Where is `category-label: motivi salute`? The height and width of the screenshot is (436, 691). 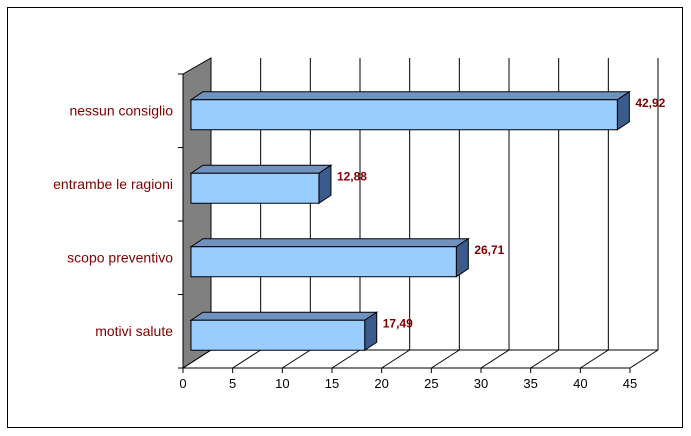 category-label: motivi salute is located at coordinates (134, 331).